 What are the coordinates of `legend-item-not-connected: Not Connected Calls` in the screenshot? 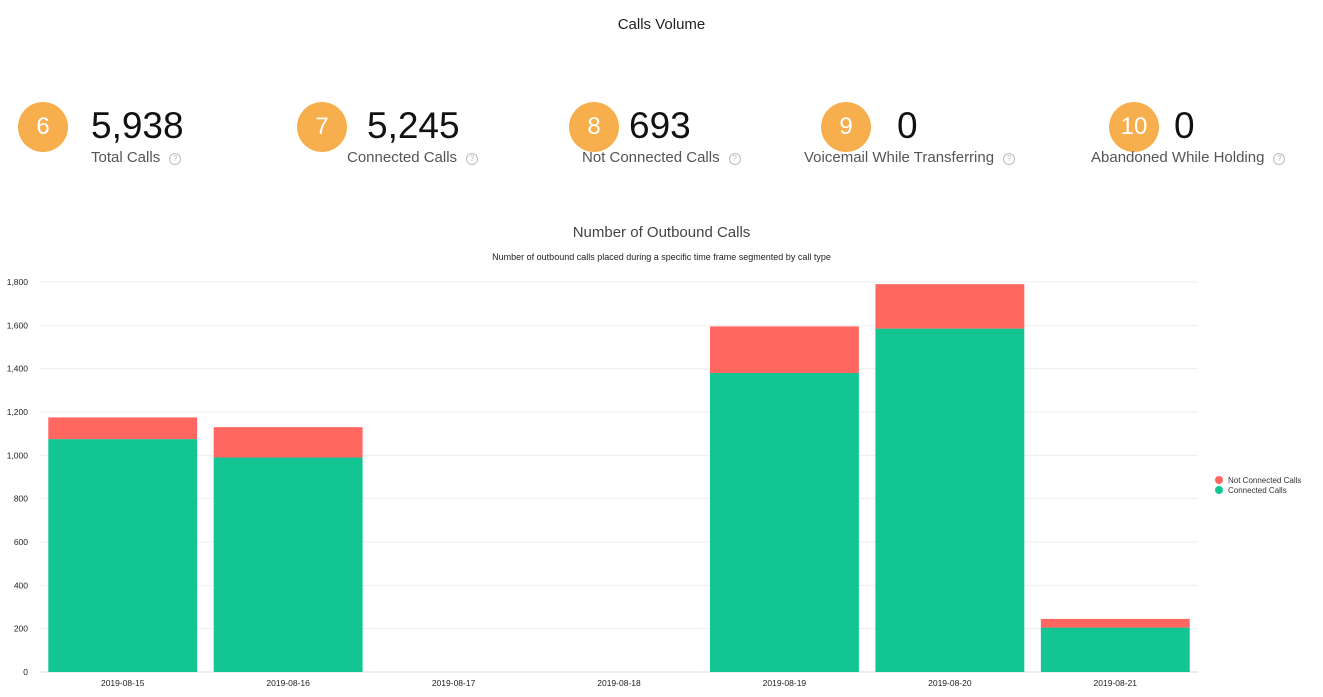 It's located at (1258, 480).